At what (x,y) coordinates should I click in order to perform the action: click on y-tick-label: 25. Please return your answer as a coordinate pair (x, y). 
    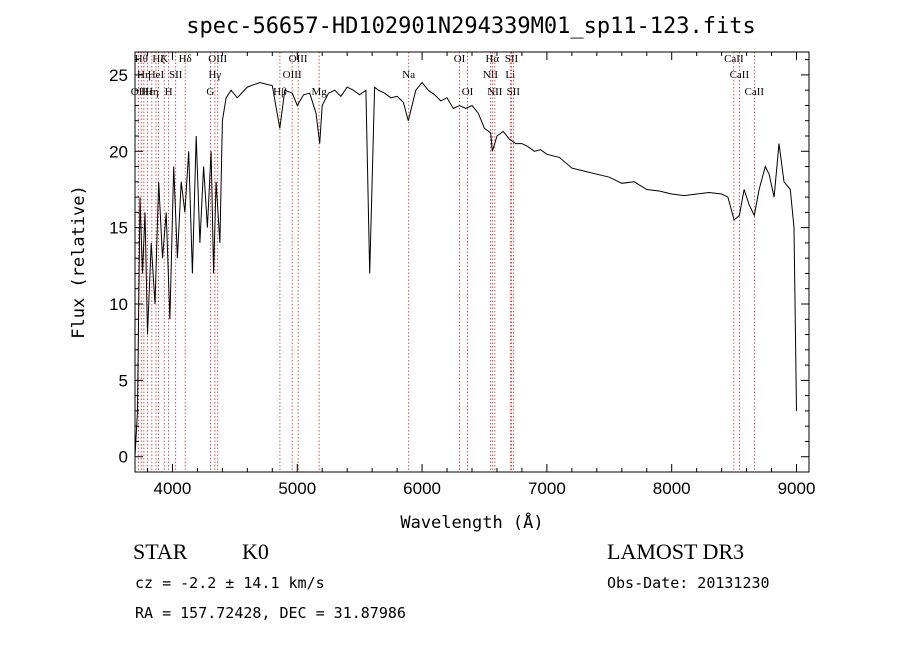
    Looking at the image, I should click on (118, 75).